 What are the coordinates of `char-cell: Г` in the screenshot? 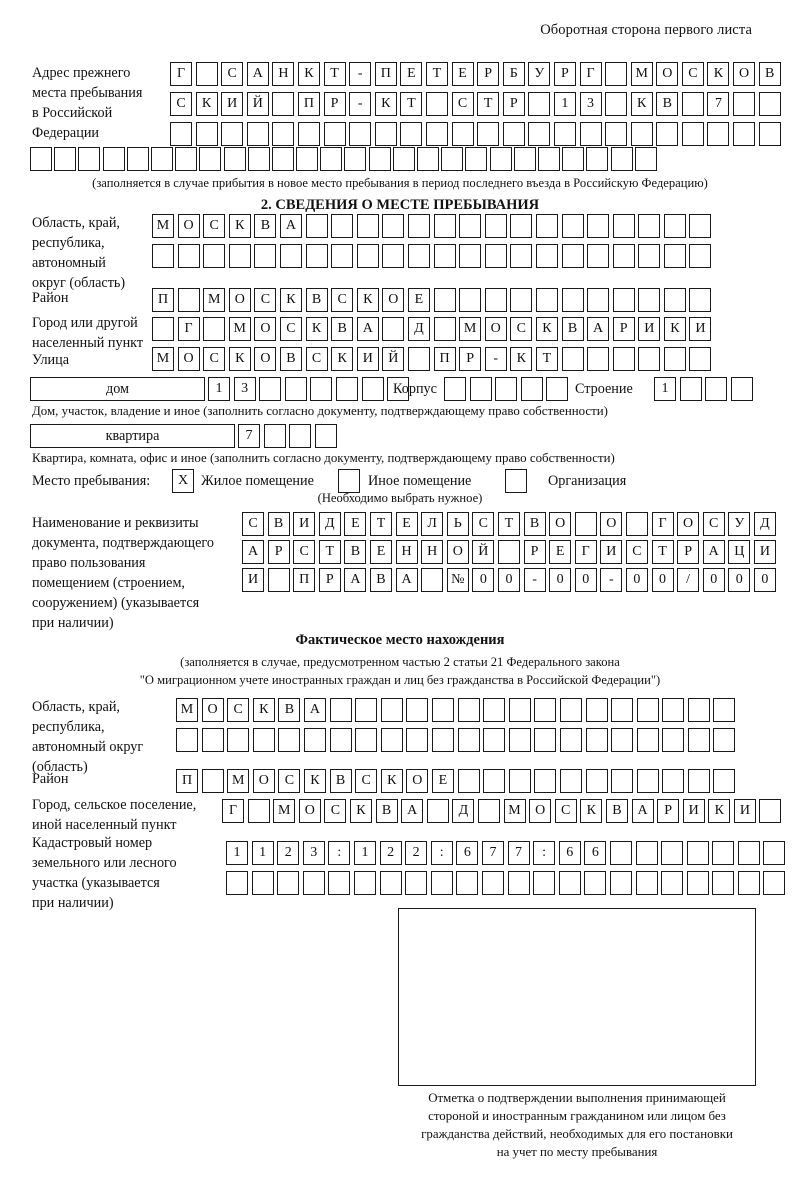 It's located at (233, 811).